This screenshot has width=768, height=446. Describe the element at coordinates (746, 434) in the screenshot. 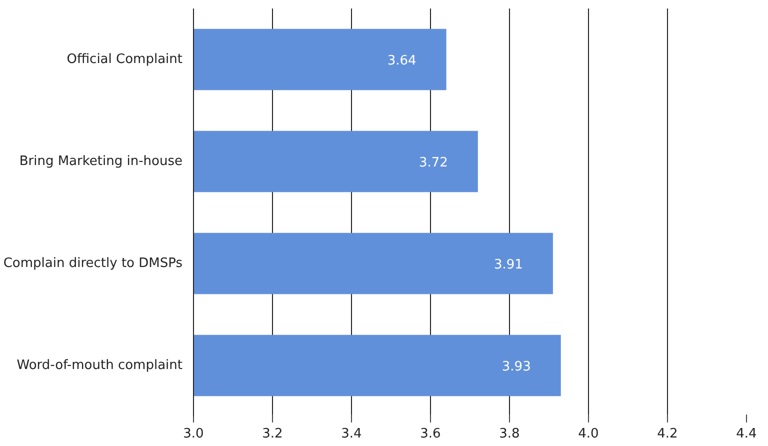

I see `x-tick-label: 4.4` at that location.